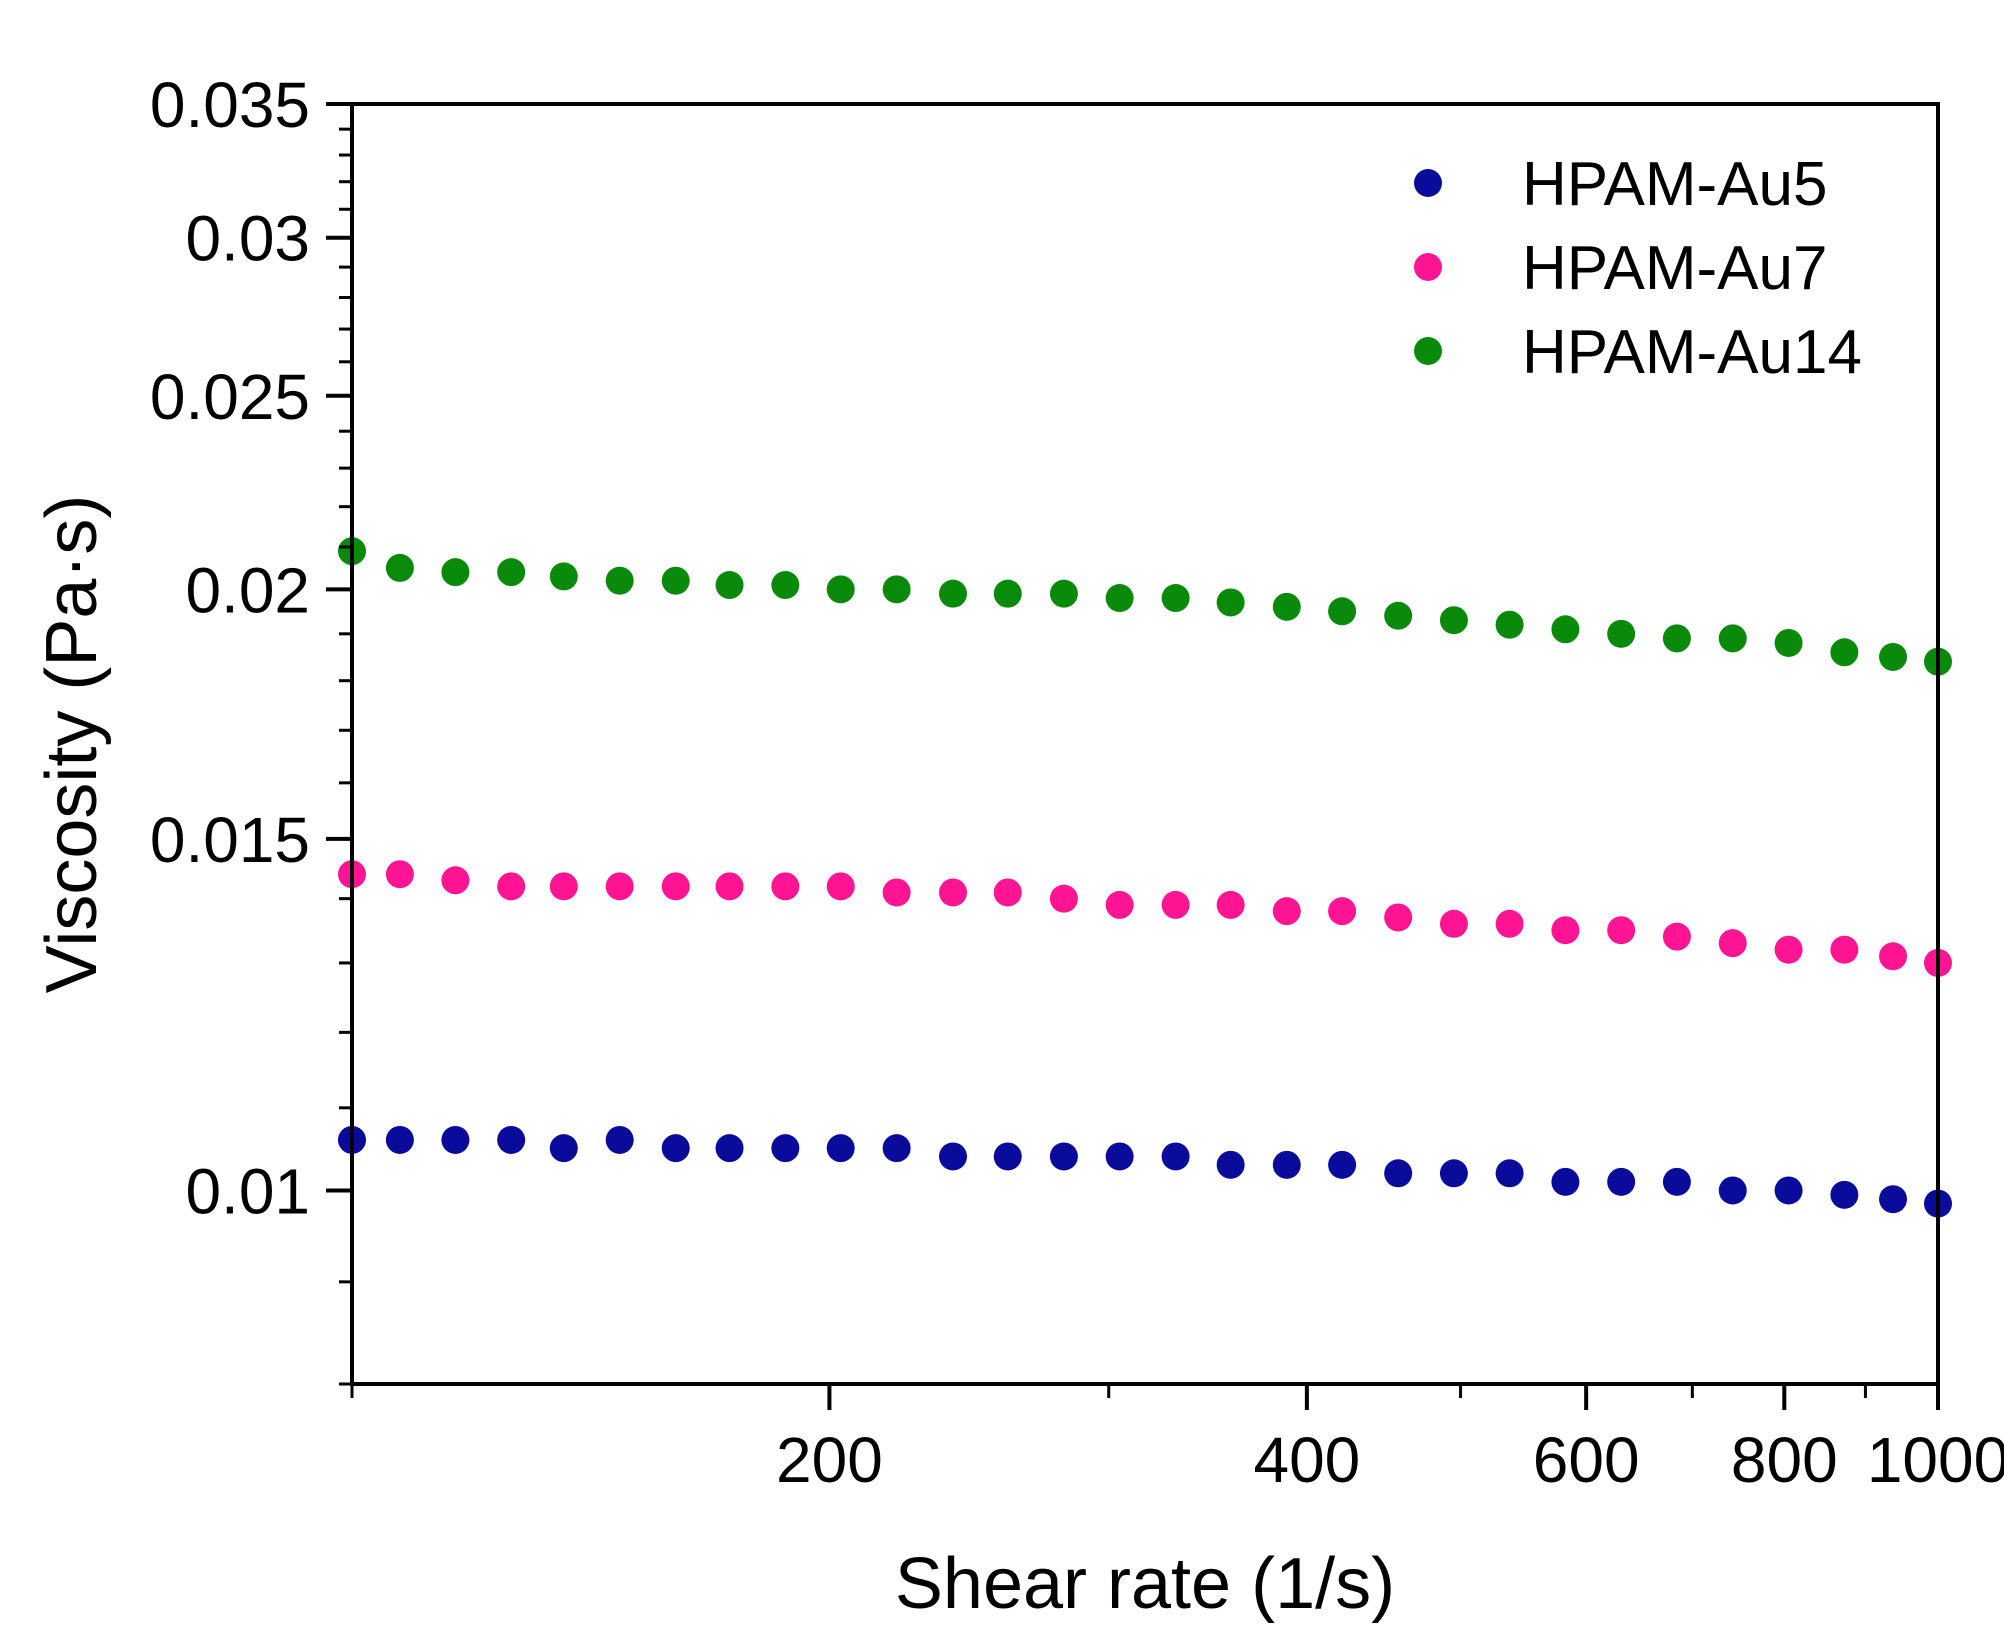 This screenshot has width=2004, height=1644. Describe the element at coordinates (1428, 267) in the screenshot. I see `legend-marker-hpam-au7` at that location.